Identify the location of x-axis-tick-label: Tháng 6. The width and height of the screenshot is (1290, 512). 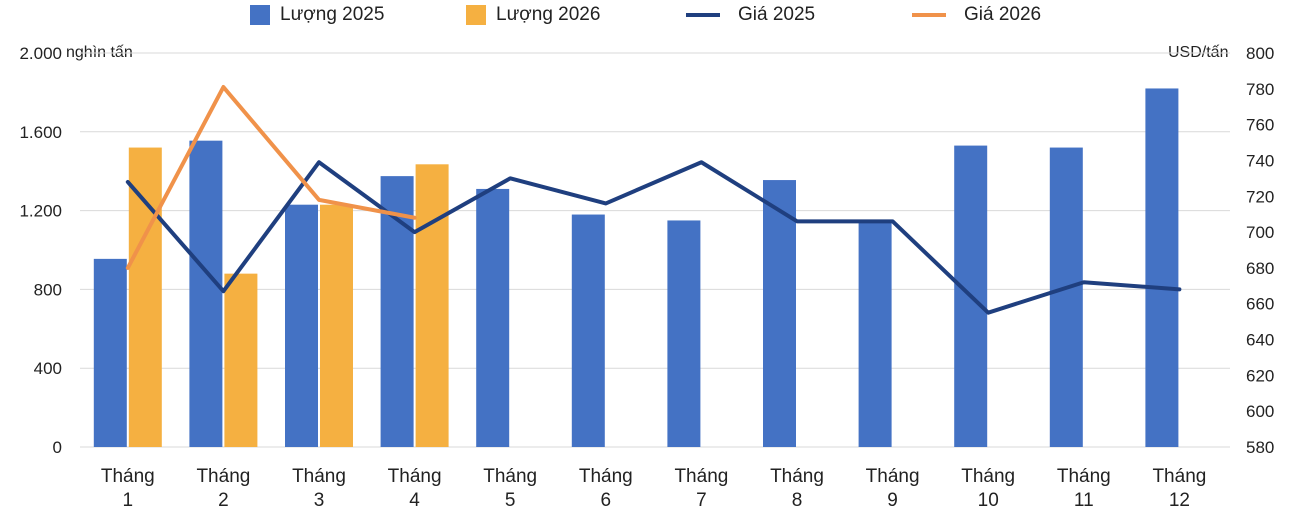
(606, 488).